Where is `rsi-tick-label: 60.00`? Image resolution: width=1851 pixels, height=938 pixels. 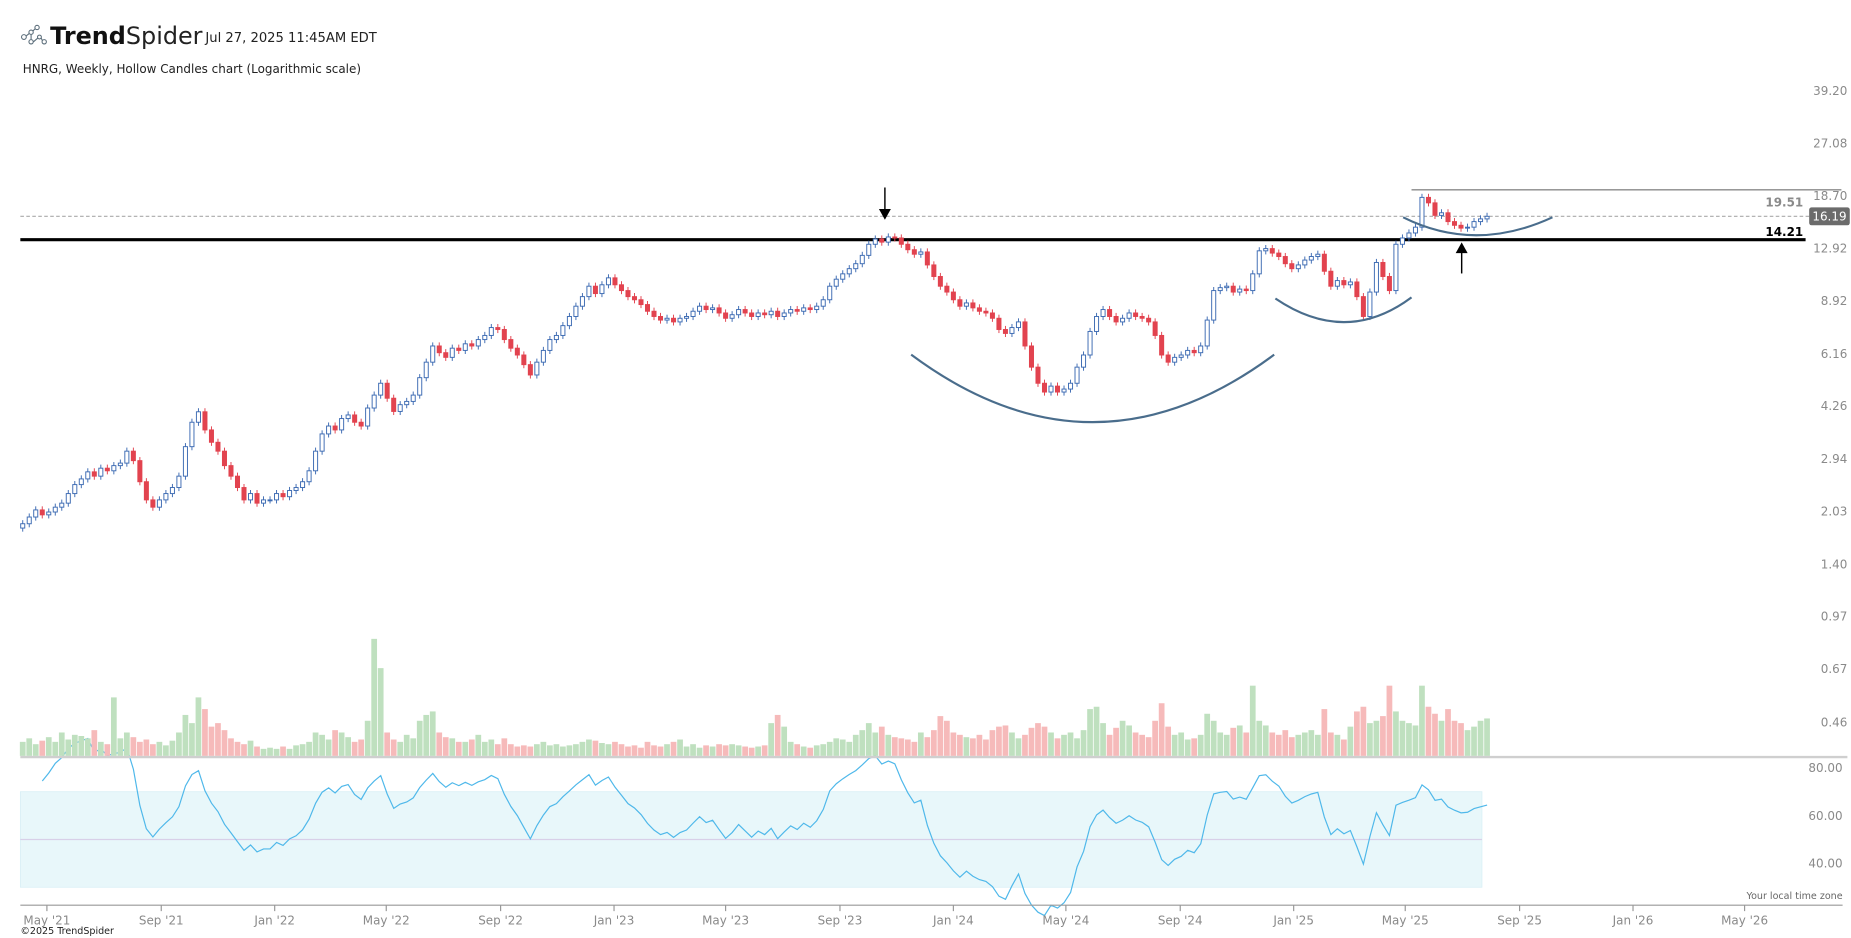 rsi-tick-label: 60.00 is located at coordinates (1825, 816).